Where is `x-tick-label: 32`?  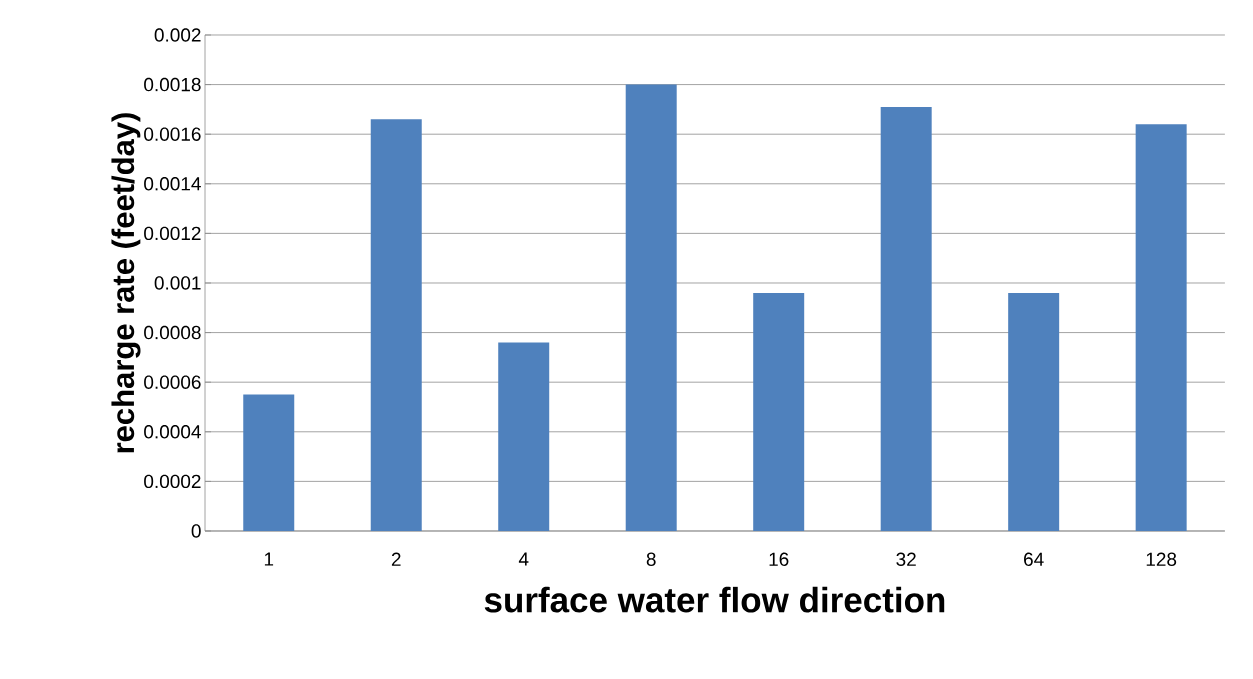
x-tick-label: 32 is located at coordinates (906, 559).